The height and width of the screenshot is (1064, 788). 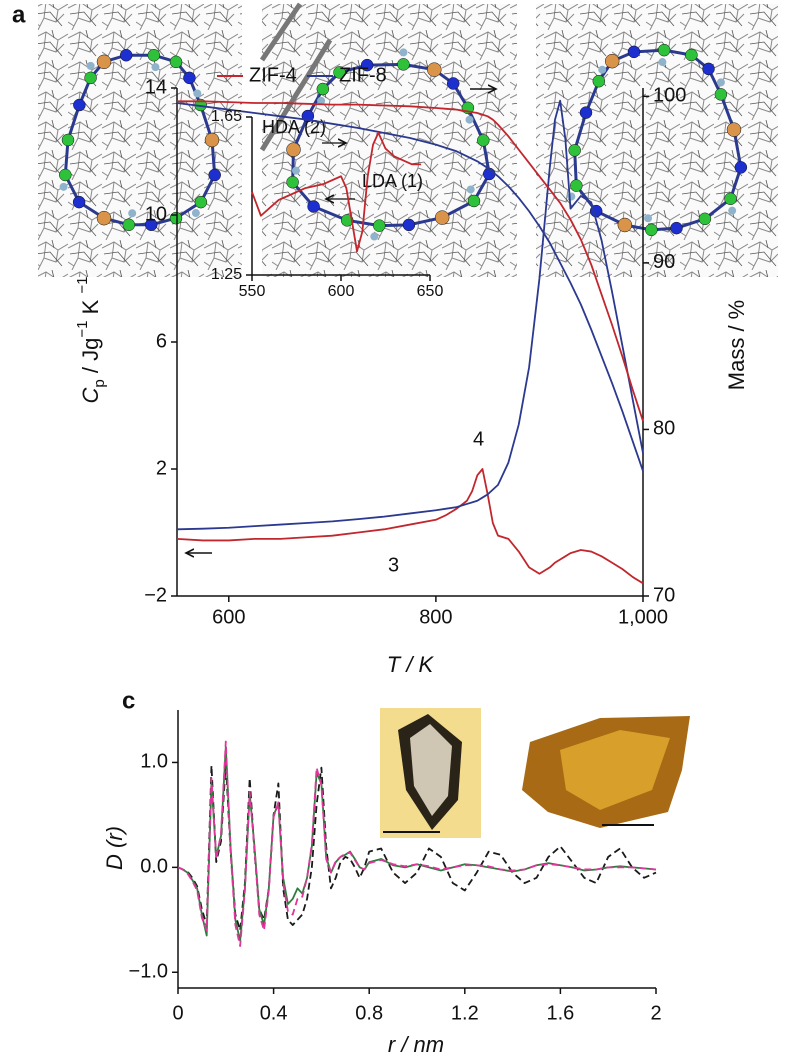 I want to click on legend-label: ZIF-4, so click(x=273, y=75).